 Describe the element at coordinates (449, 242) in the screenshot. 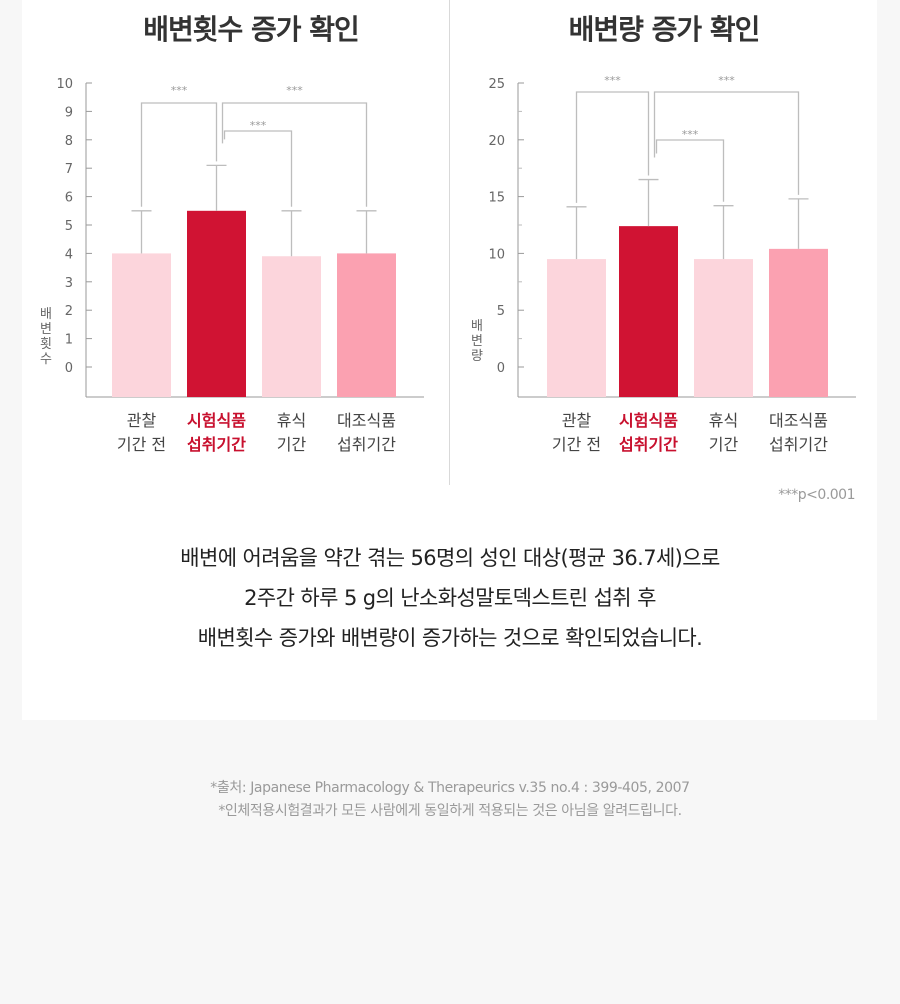

I see `chart-divider` at that location.